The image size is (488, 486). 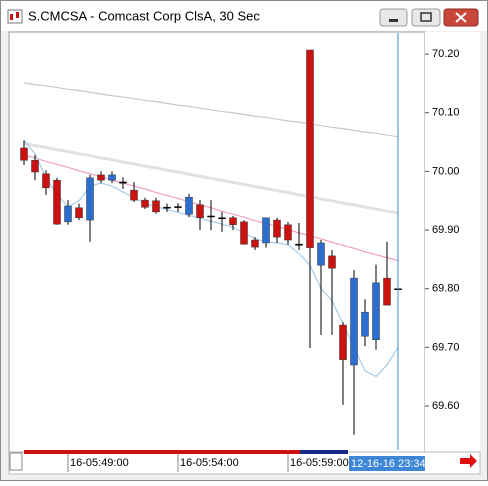 I want to click on y-tick-label: 70.00, so click(x=446, y=171).